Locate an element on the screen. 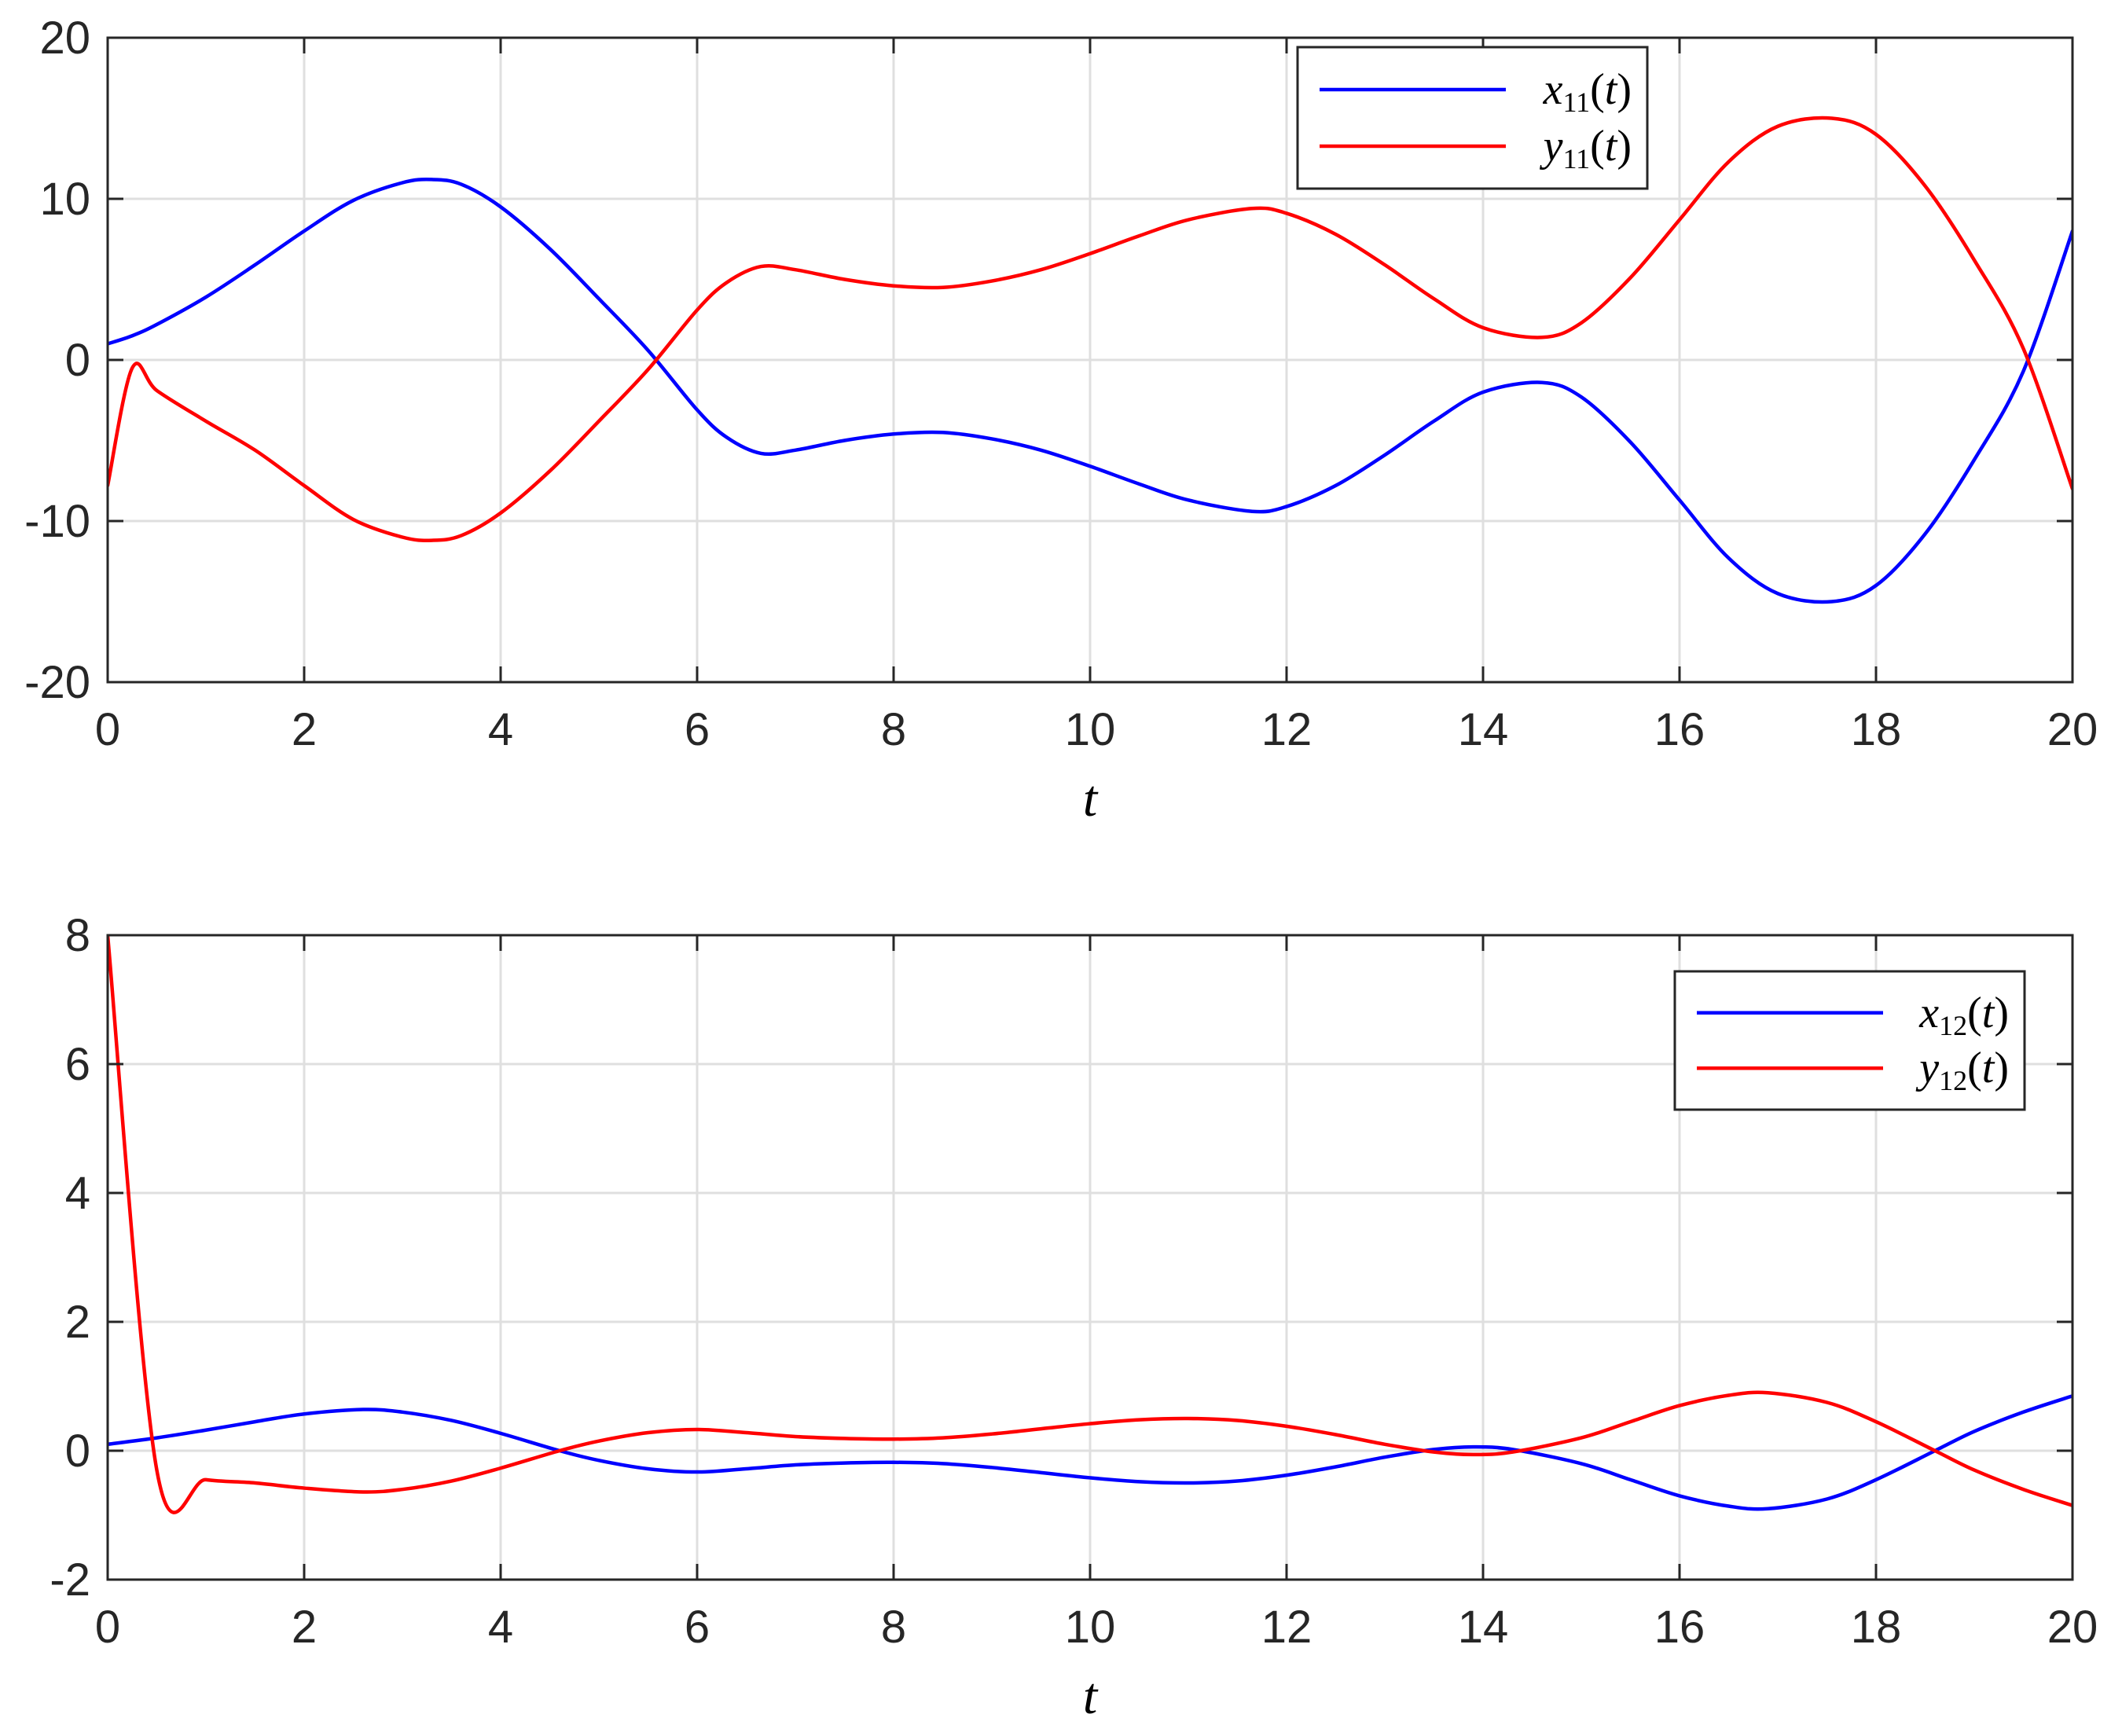 This screenshot has height=1736, width=2111. y-tick-label: 4 is located at coordinates (77, 1193).